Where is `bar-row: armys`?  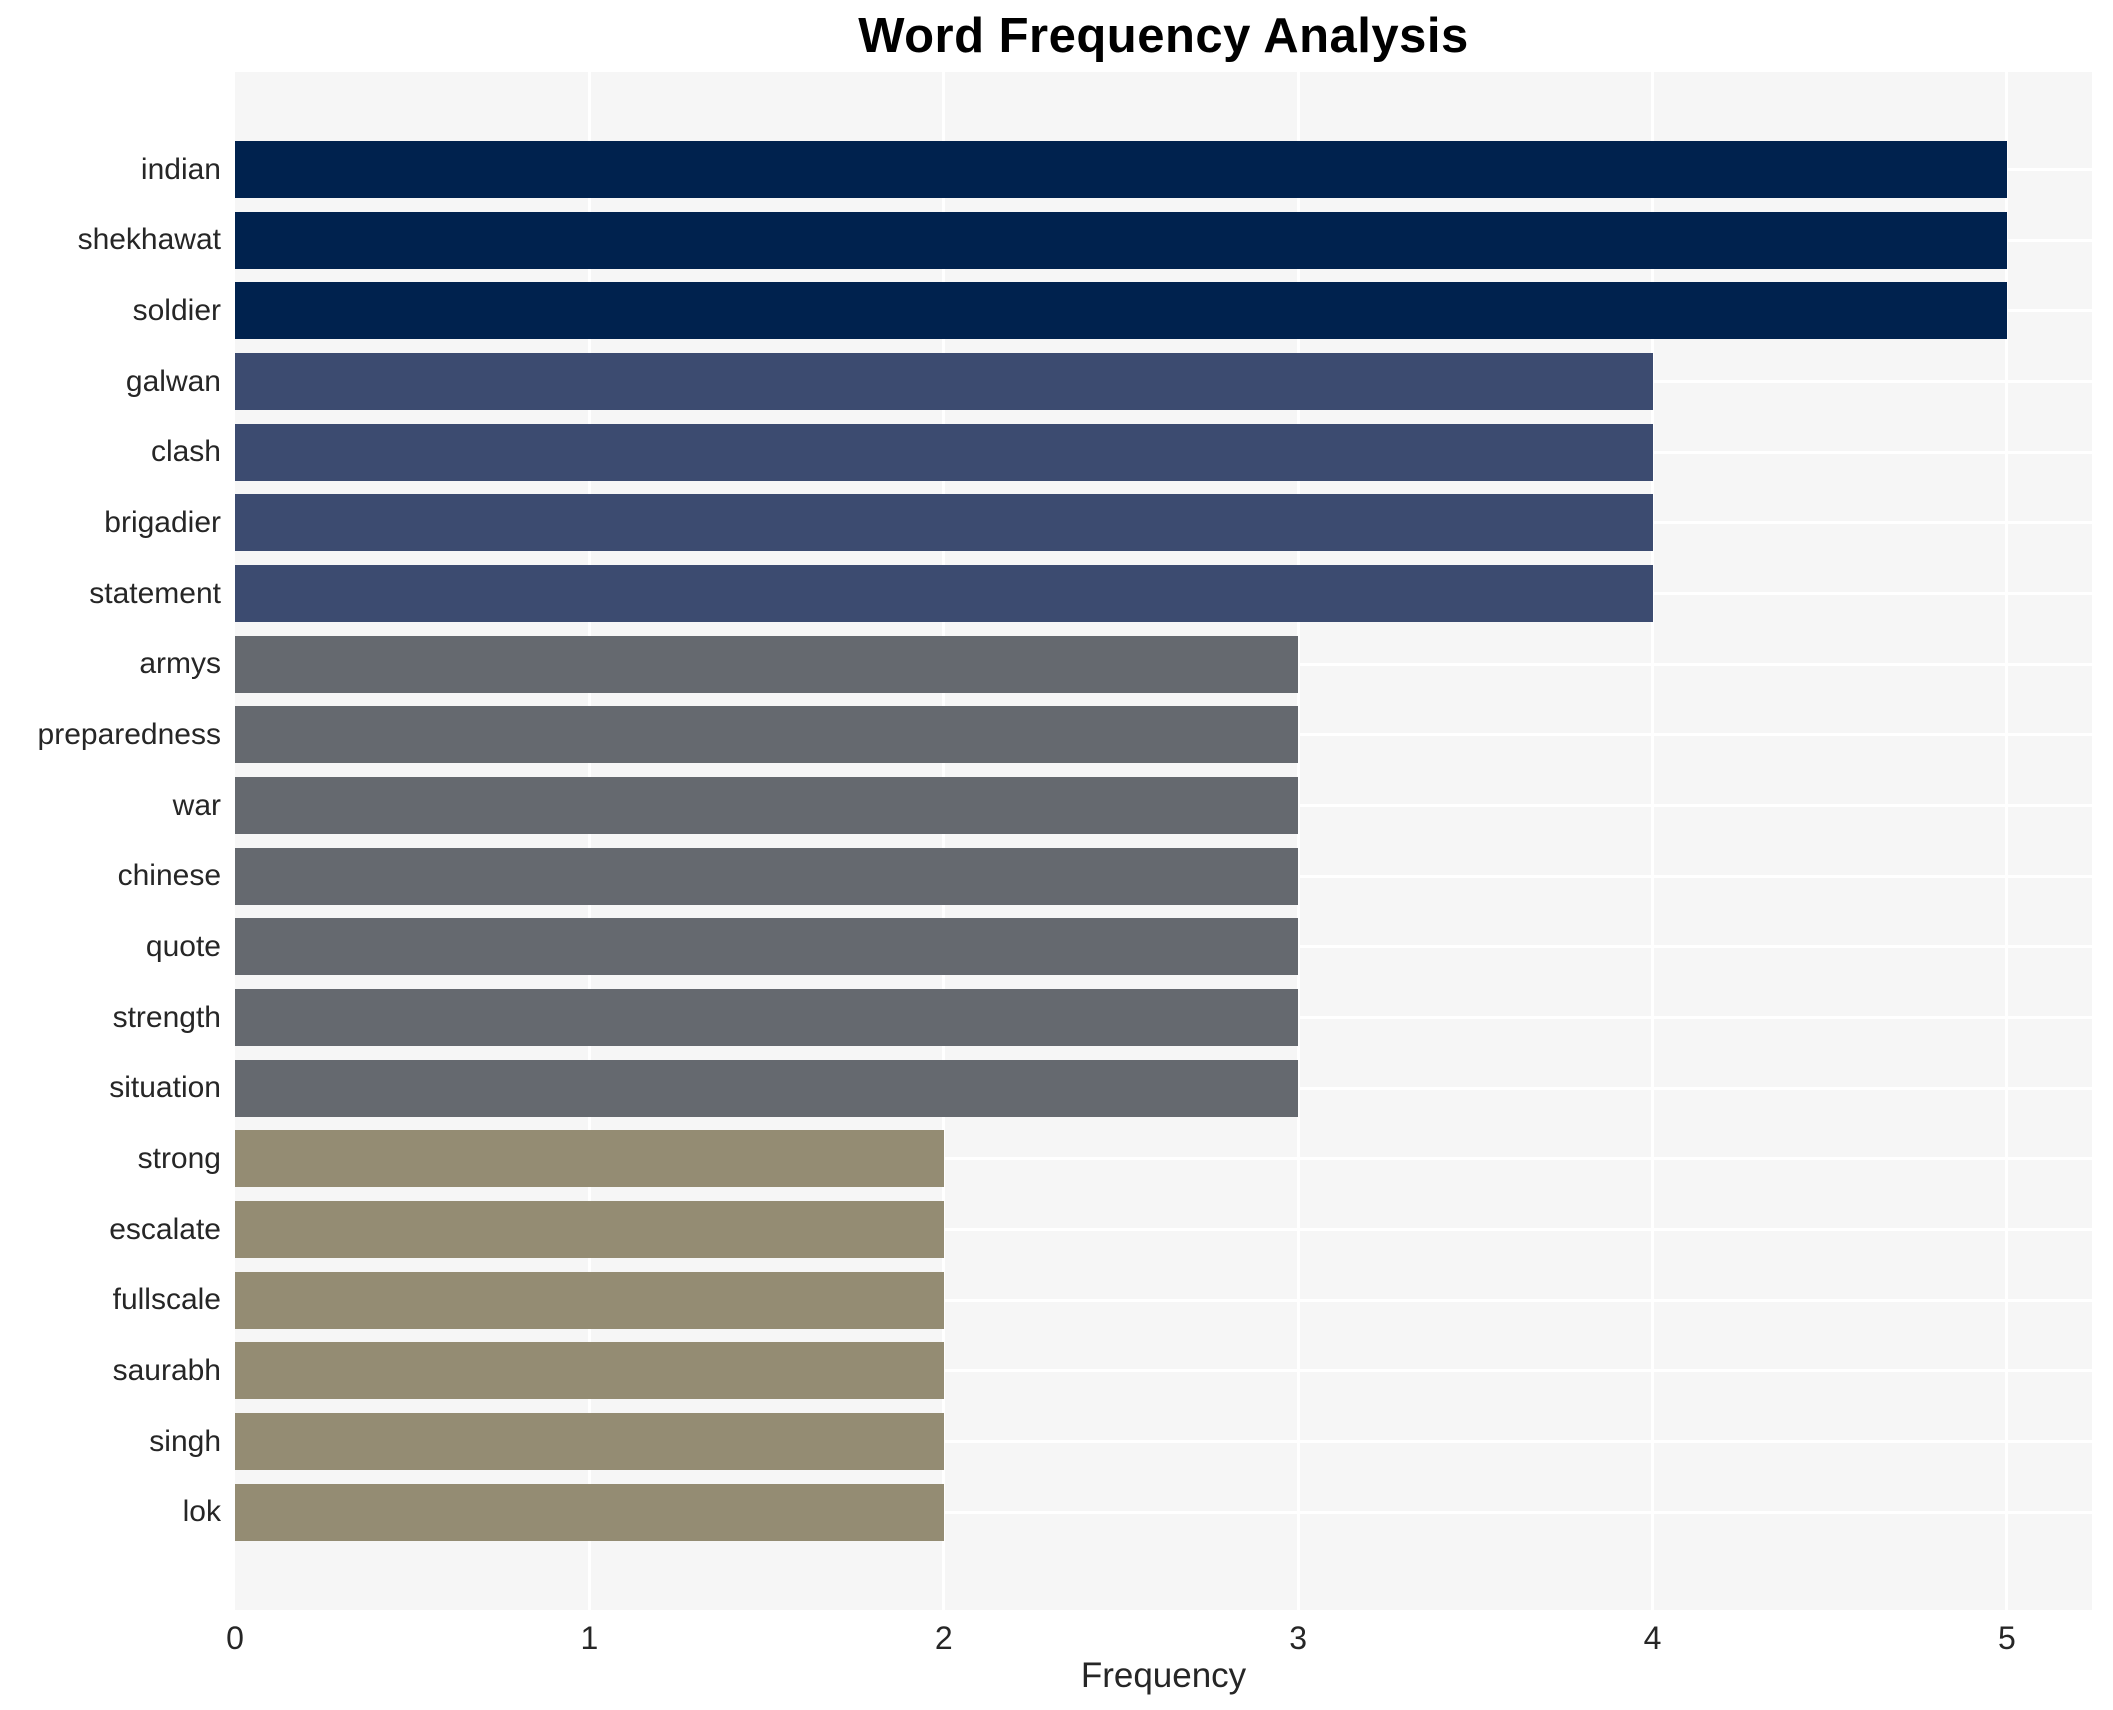
bar-row: armys is located at coordinates (1115, 664).